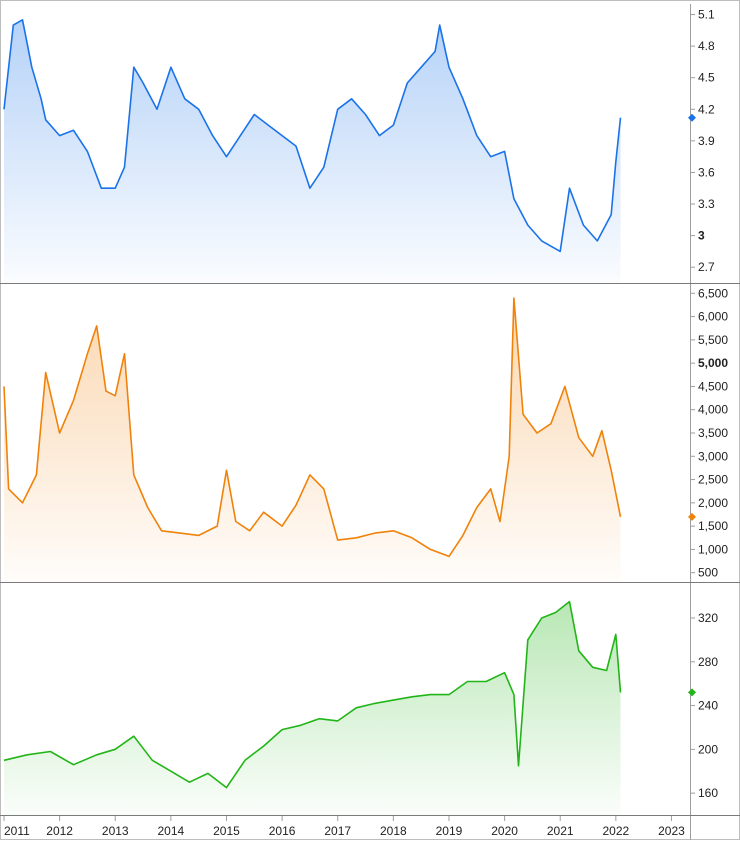 This screenshot has width=740, height=845. I want to click on y-tick-label: 3.9, so click(706, 141).